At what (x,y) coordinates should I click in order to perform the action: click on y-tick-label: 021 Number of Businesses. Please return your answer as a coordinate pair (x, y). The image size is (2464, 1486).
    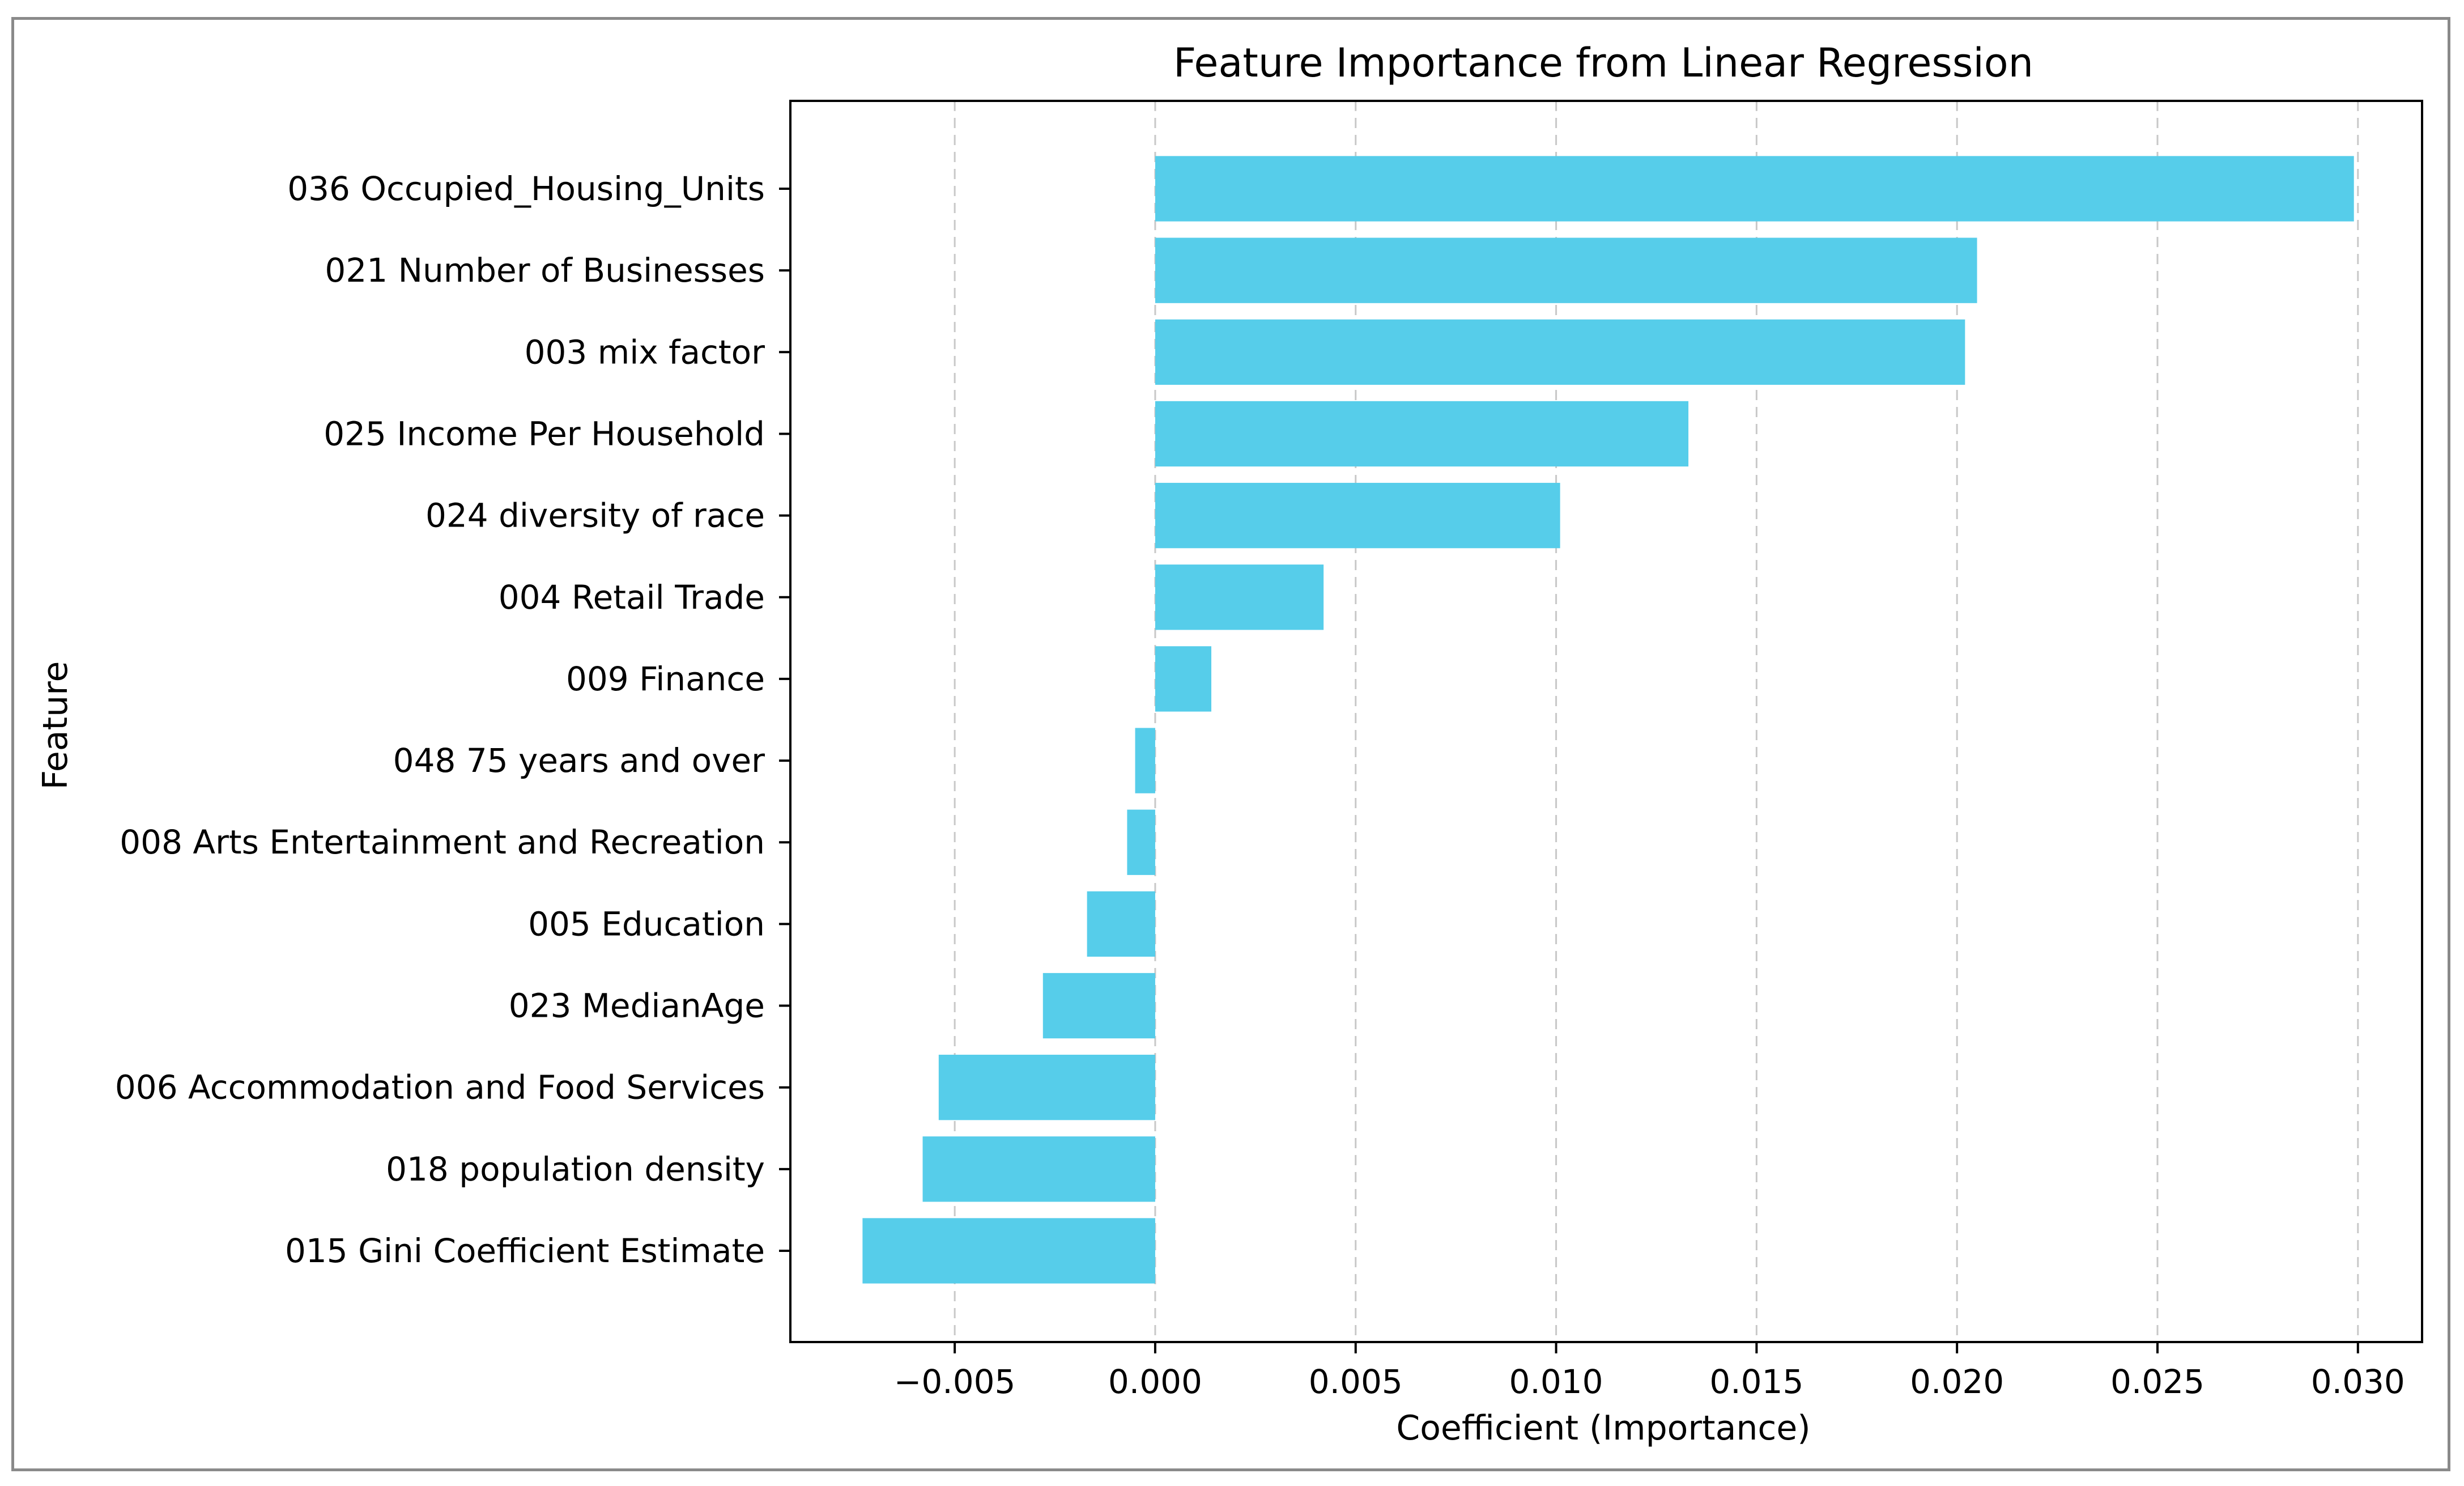
    Looking at the image, I should click on (545, 270).